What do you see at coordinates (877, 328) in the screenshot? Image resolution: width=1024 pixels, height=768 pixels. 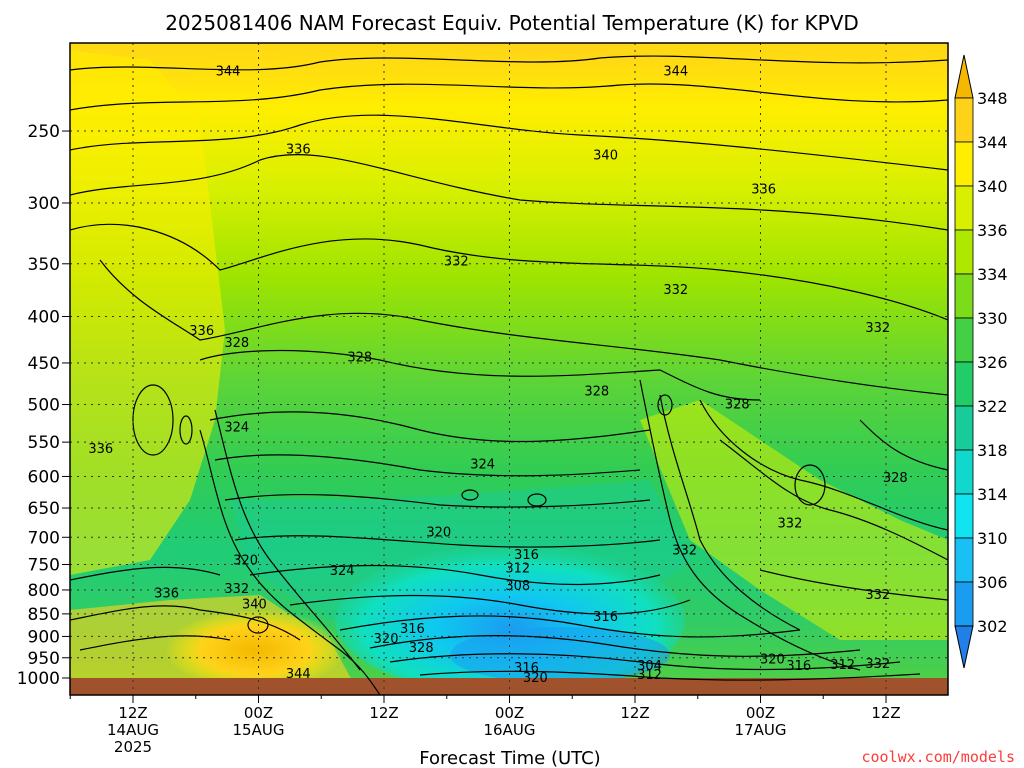 I see `contour-label-10: 332` at bounding box center [877, 328].